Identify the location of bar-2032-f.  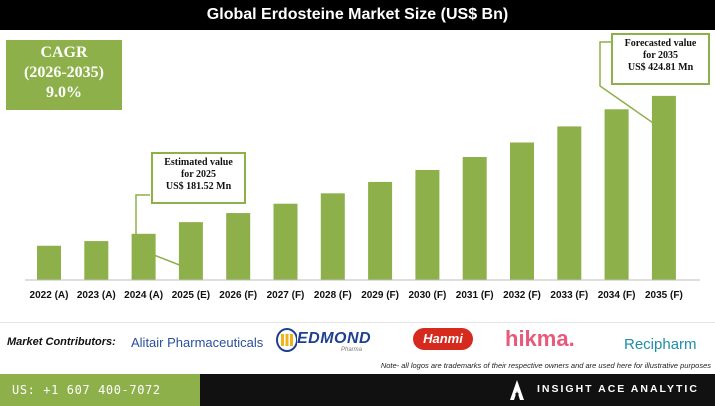
(522, 211).